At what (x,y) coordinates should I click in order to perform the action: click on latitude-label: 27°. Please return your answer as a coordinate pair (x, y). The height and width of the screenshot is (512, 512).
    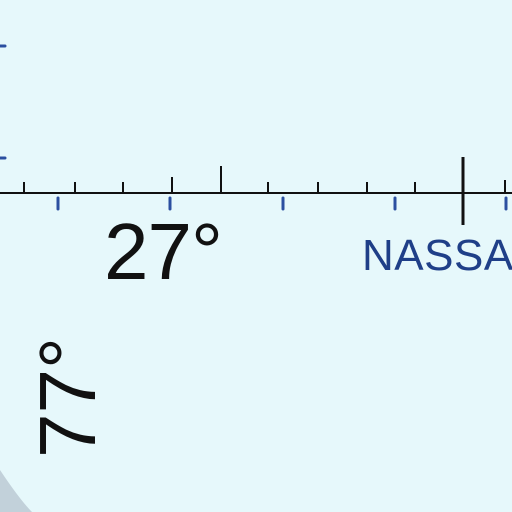
    Looking at the image, I should click on (163, 251).